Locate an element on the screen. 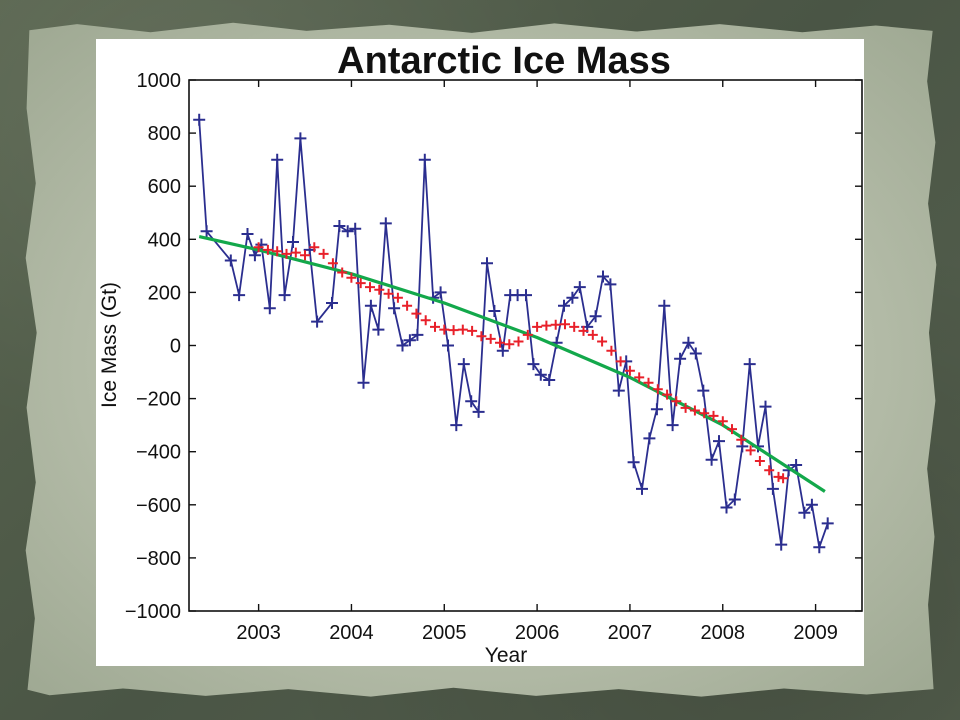 Image resolution: width=960 pixels, height=720 pixels. y-tick-label: 200 is located at coordinates (164, 293).